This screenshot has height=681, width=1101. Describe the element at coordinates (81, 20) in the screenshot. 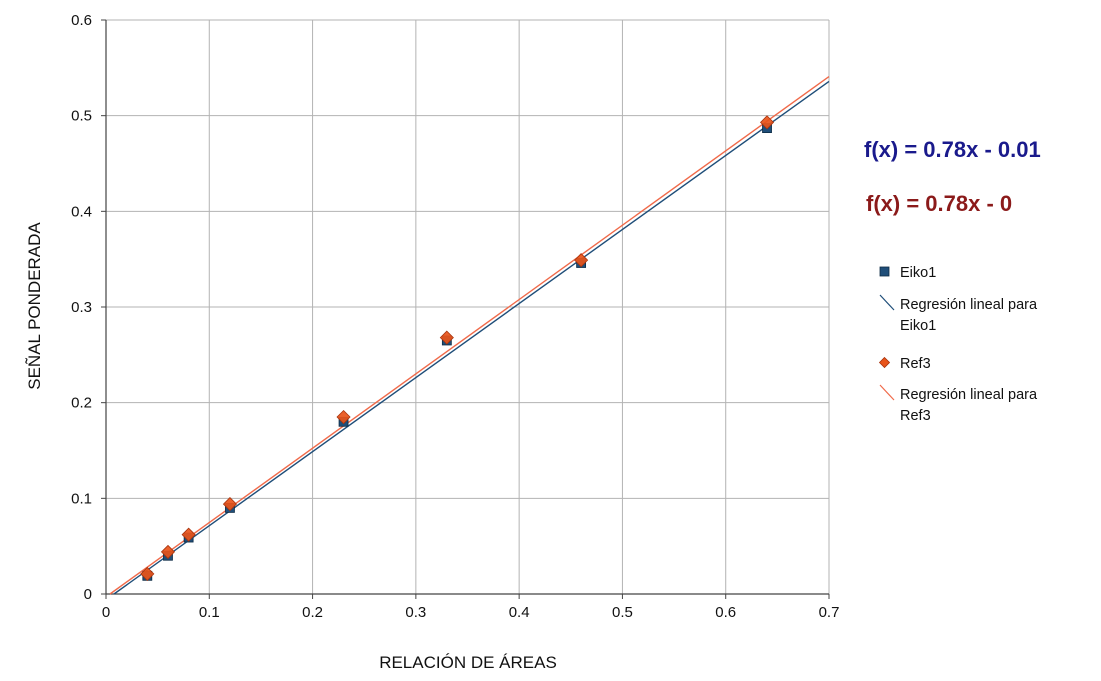

I see `y-tick-label: 0.6` at that location.